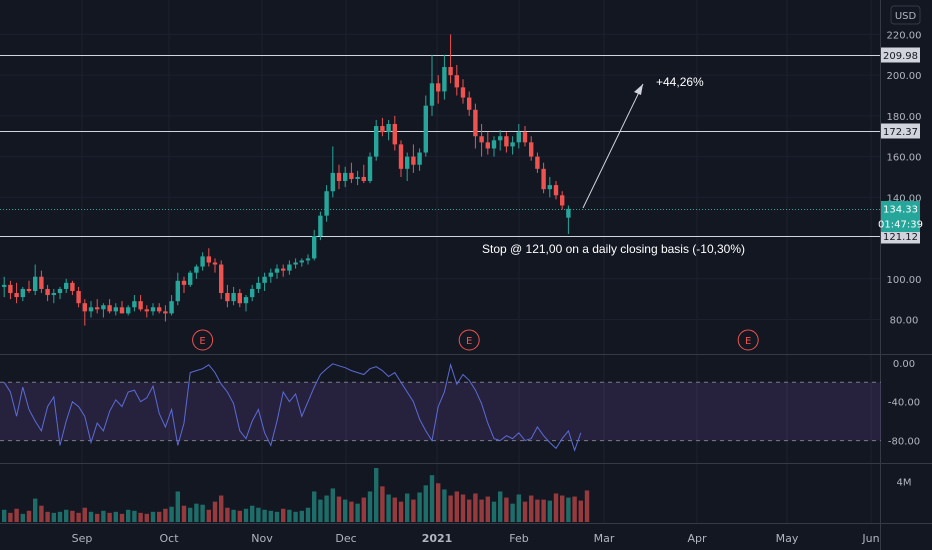 The height and width of the screenshot is (550, 932). I want to click on time-axis-label: Nov, so click(262, 538).